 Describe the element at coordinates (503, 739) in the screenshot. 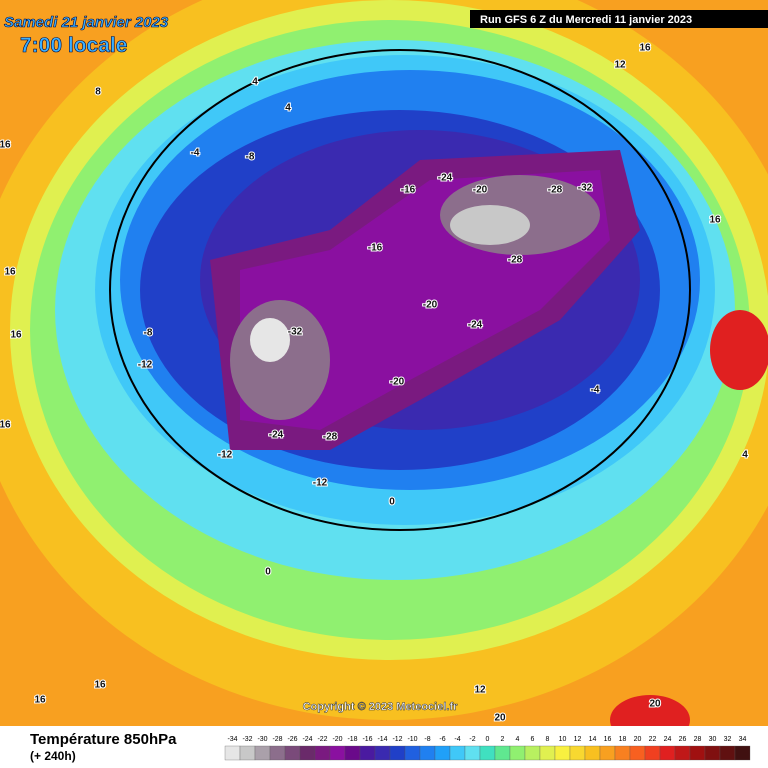

I see `scale-label: 2` at that location.